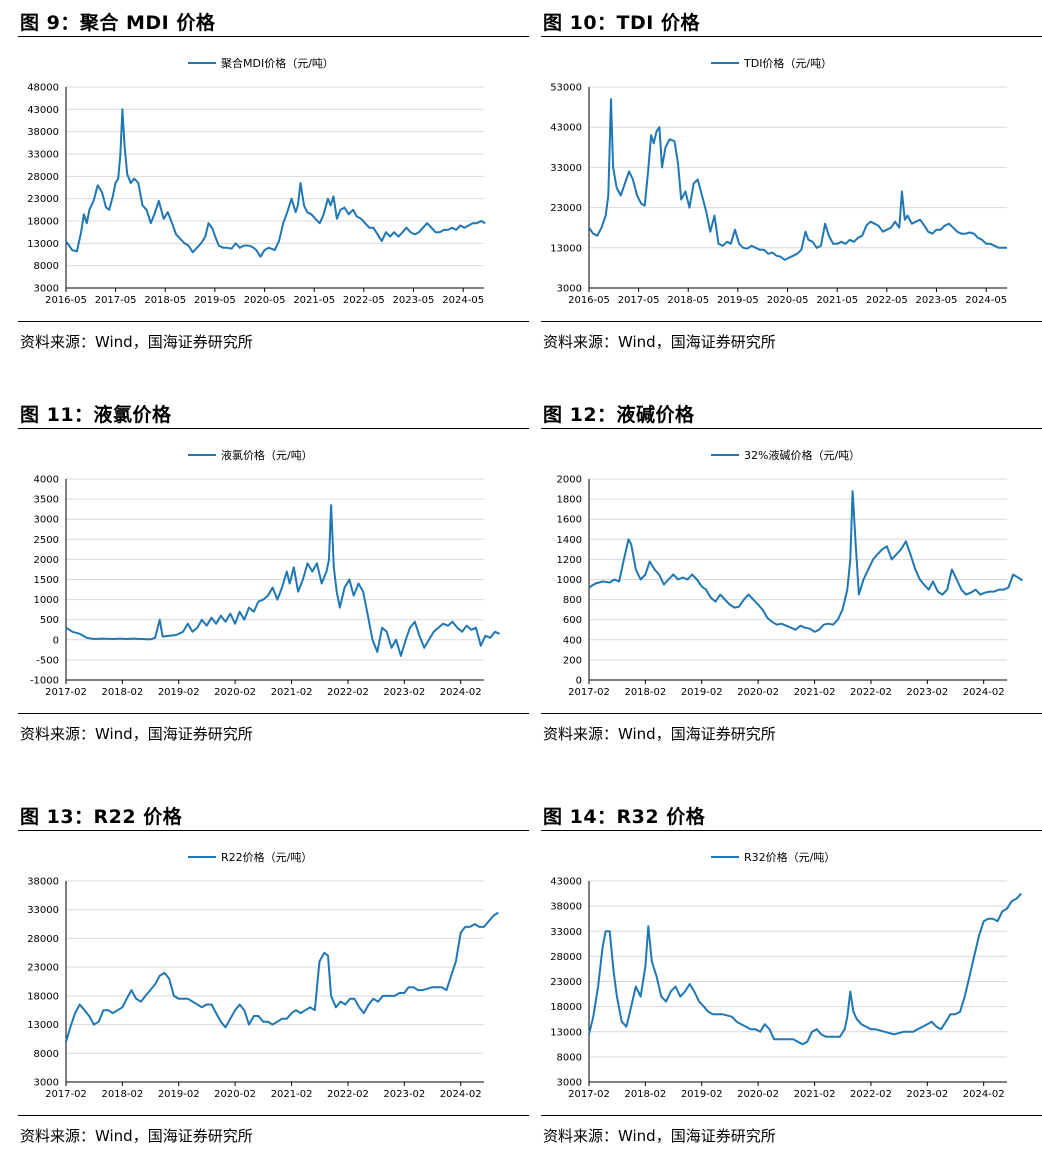 Image resolution: width=1042 pixels, height=1174 pixels. Describe the element at coordinates (277, 63) in the screenshot. I see `legend-label: 聚合MDI价格（元/吨）` at that location.